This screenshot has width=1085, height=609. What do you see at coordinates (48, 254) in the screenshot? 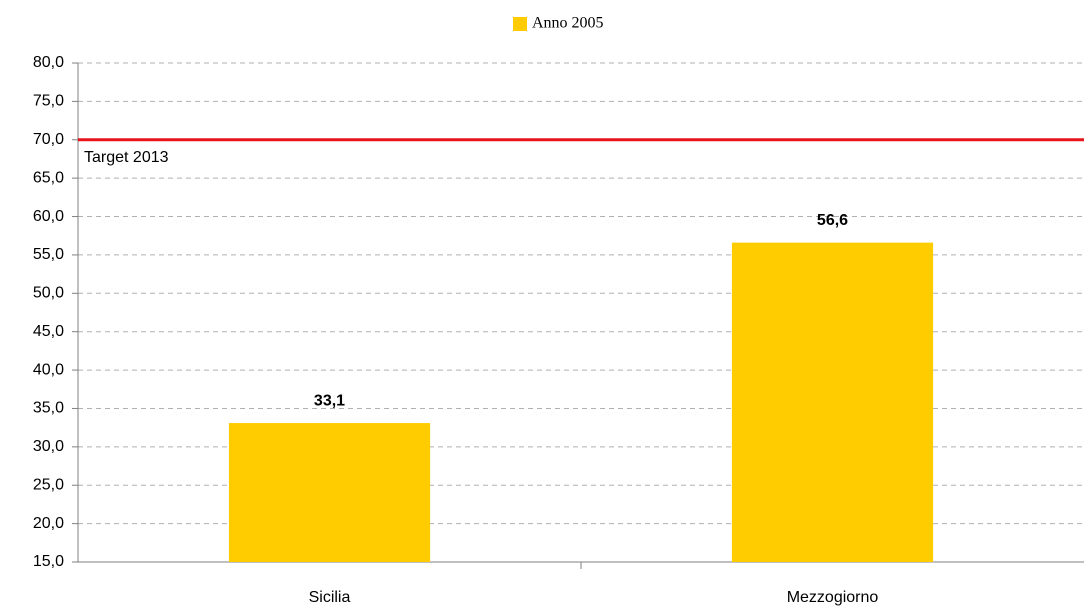
I see `y-tick-label: 55,0` at bounding box center [48, 254].